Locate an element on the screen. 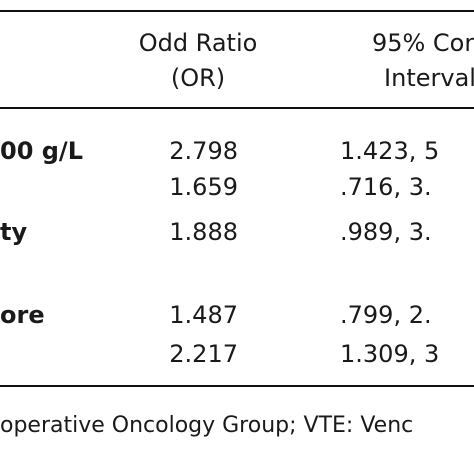 Image resolution: width=474 pixels, height=474 pixels. table-cell: .989, 3. is located at coordinates (386, 232).